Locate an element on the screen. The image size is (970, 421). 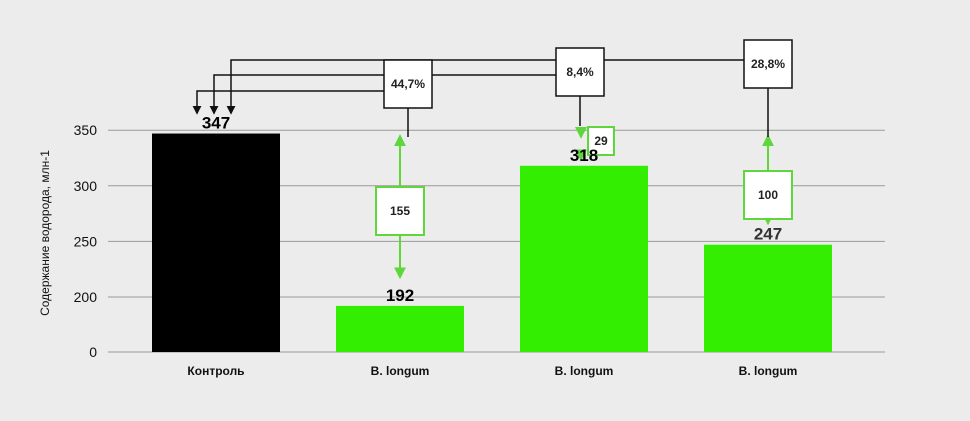
reduction-label: 29 is located at coordinates (601, 141).